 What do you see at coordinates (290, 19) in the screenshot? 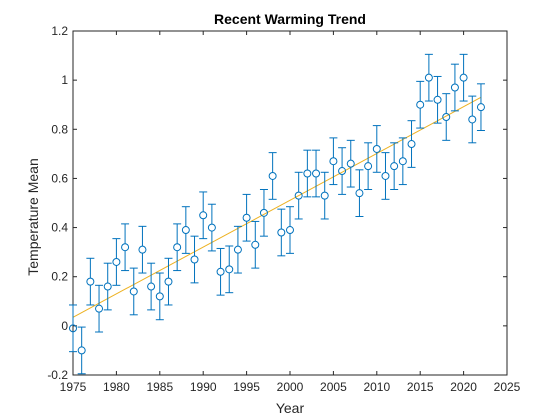
I see `chart-title: Recent Warming Trend` at bounding box center [290, 19].